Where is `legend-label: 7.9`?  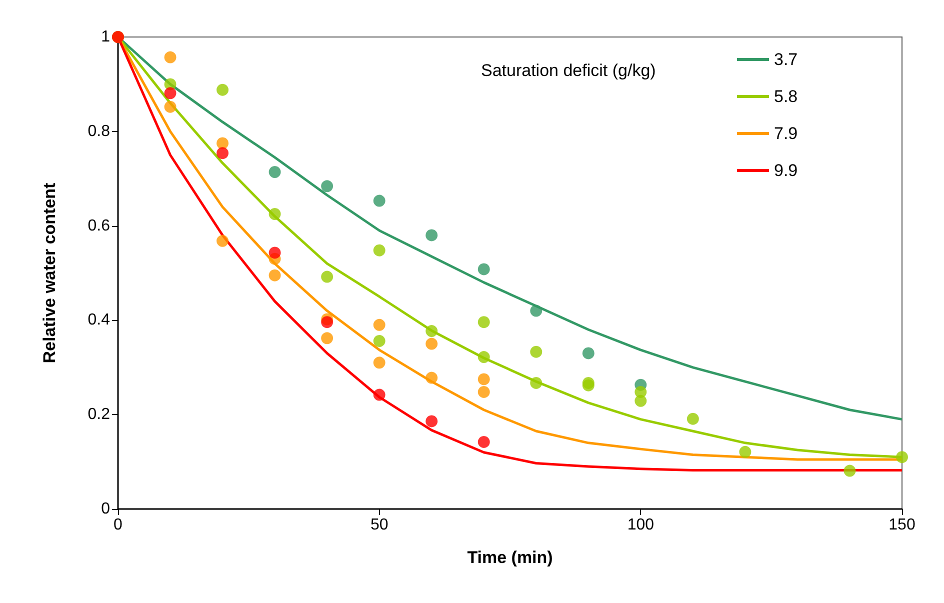
legend-label: 7.9 is located at coordinates (786, 133).